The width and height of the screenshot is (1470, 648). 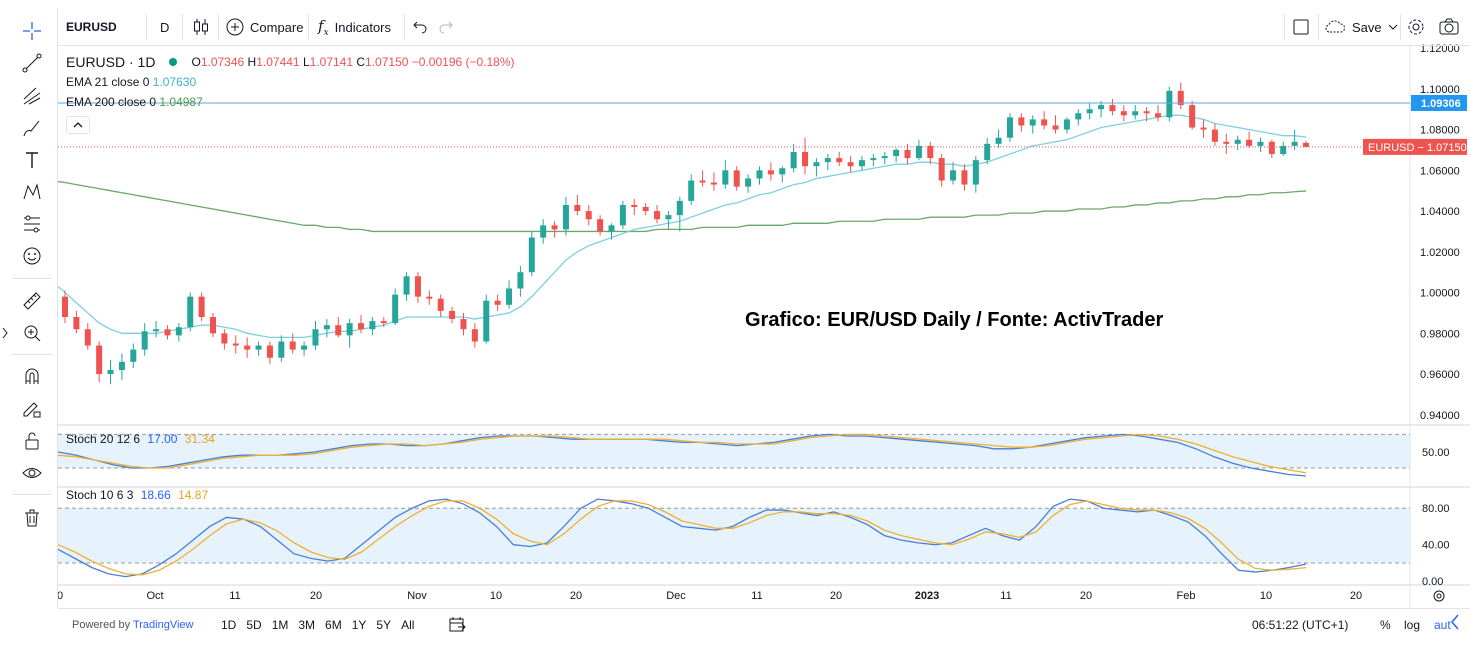 I want to click on trend-line-tool, so click(x=32, y=63).